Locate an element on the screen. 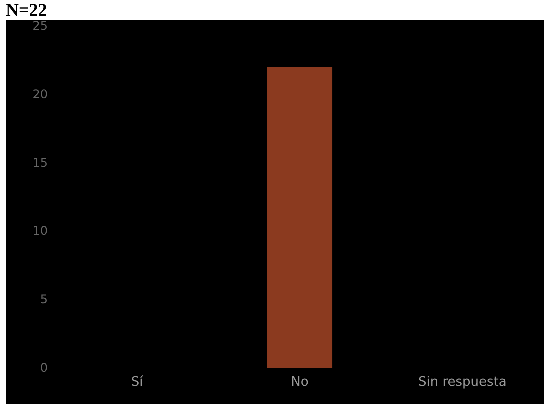  x-tick-label: Sin respuesta is located at coordinates (462, 382).